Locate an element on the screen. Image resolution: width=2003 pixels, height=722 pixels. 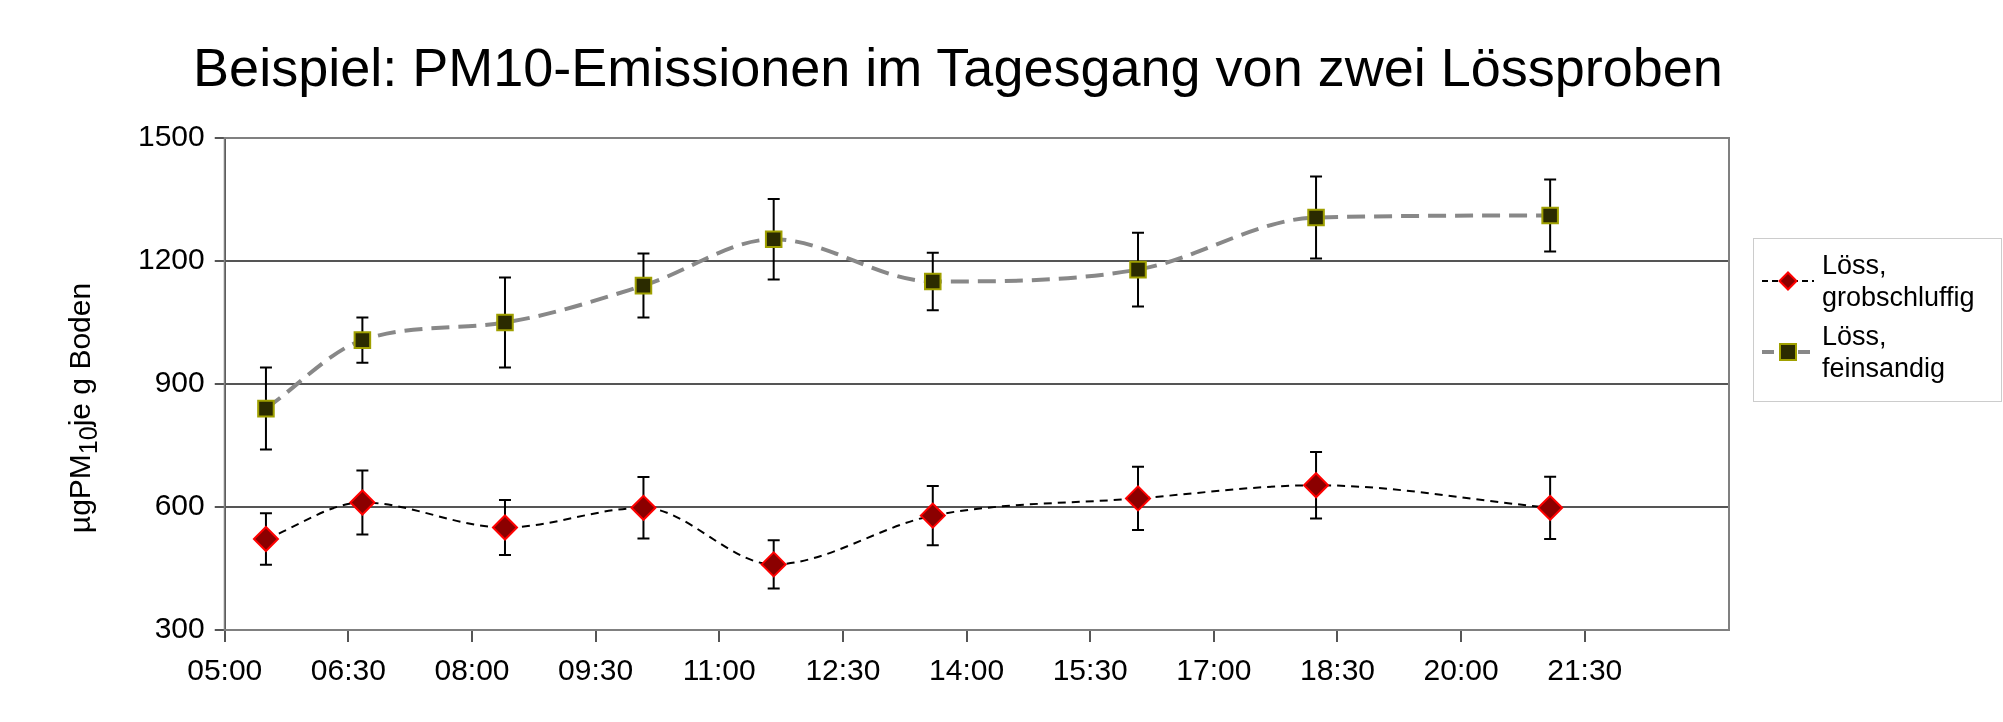
x-tick-label: 20:00 is located at coordinates (1461, 670).